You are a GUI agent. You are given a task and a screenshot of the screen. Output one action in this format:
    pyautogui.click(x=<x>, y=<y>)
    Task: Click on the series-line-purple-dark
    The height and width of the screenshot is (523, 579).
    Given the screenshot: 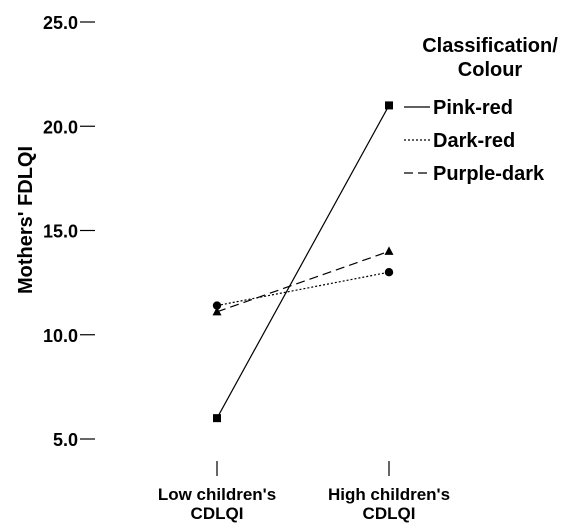 What is the action you would take?
    pyautogui.click(x=303, y=281)
    